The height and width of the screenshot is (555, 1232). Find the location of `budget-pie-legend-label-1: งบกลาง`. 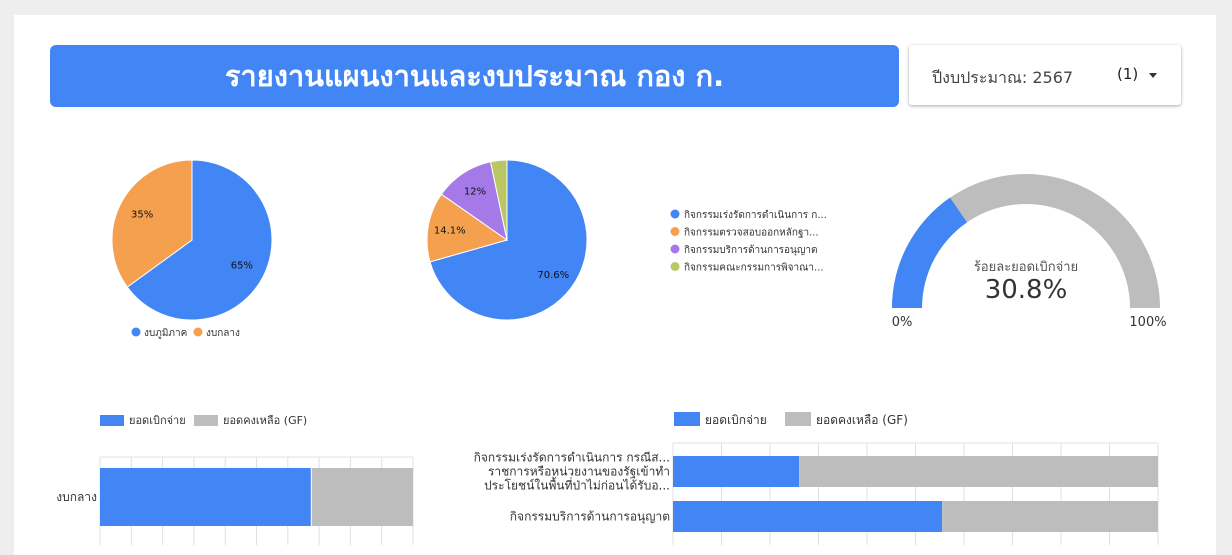

budget-pie-legend-label-1: งบกลาง is located at coordinates (223, 333).